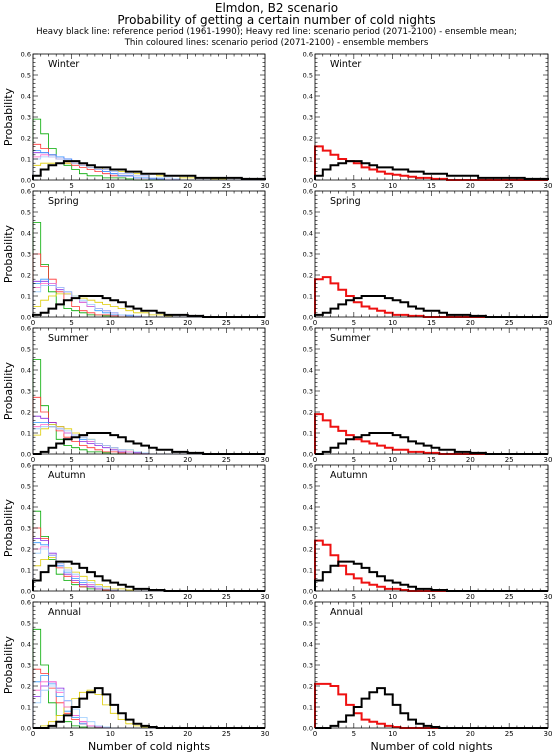  What do you see at coordinates (349, 475) in the screenshot?
I see `panel-label-autumn-mean: Autumn` at bounding box center [349, 475].